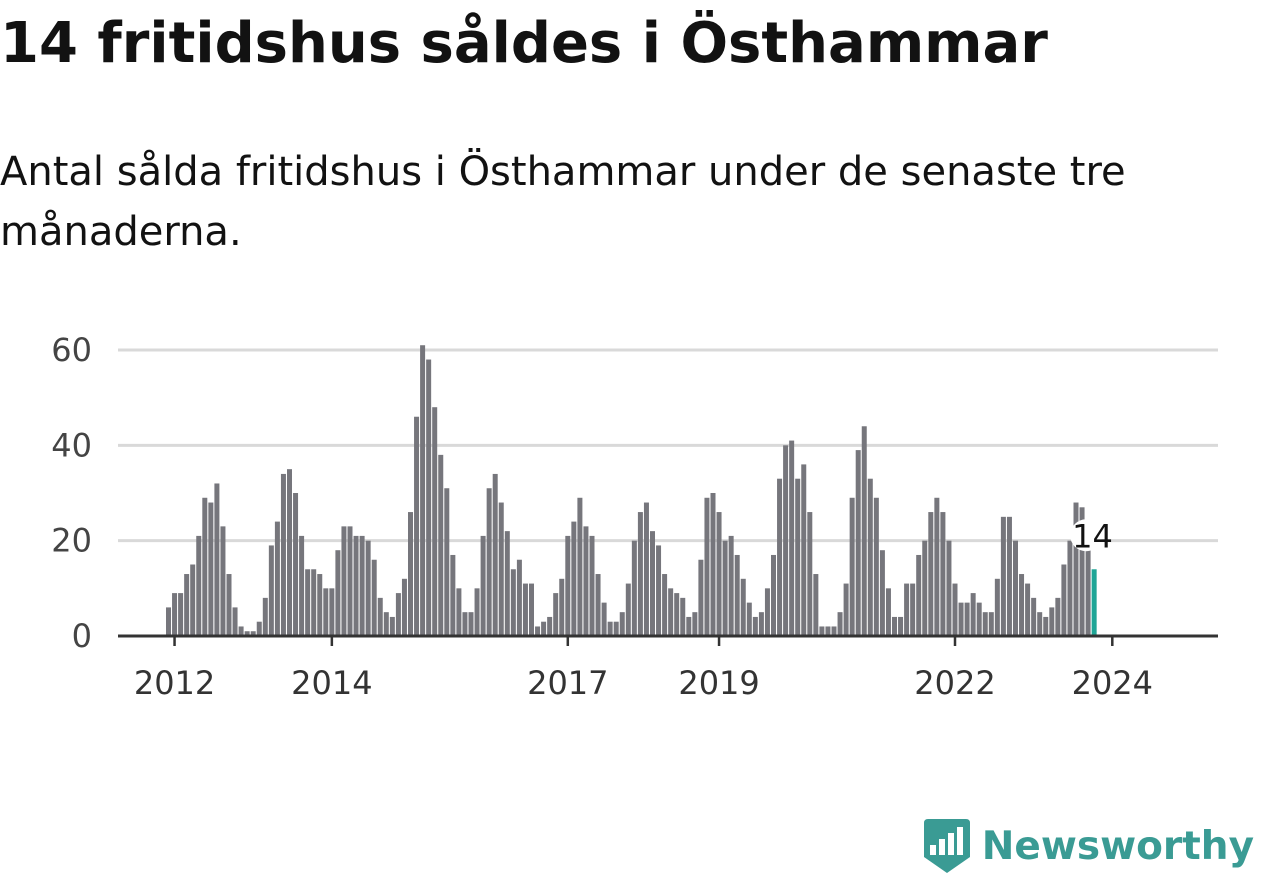 The image size is (1262, 879). Describe the element at coordinates (331, 683) in the screenshot. I see `x-tick-label: 2014` at that location.